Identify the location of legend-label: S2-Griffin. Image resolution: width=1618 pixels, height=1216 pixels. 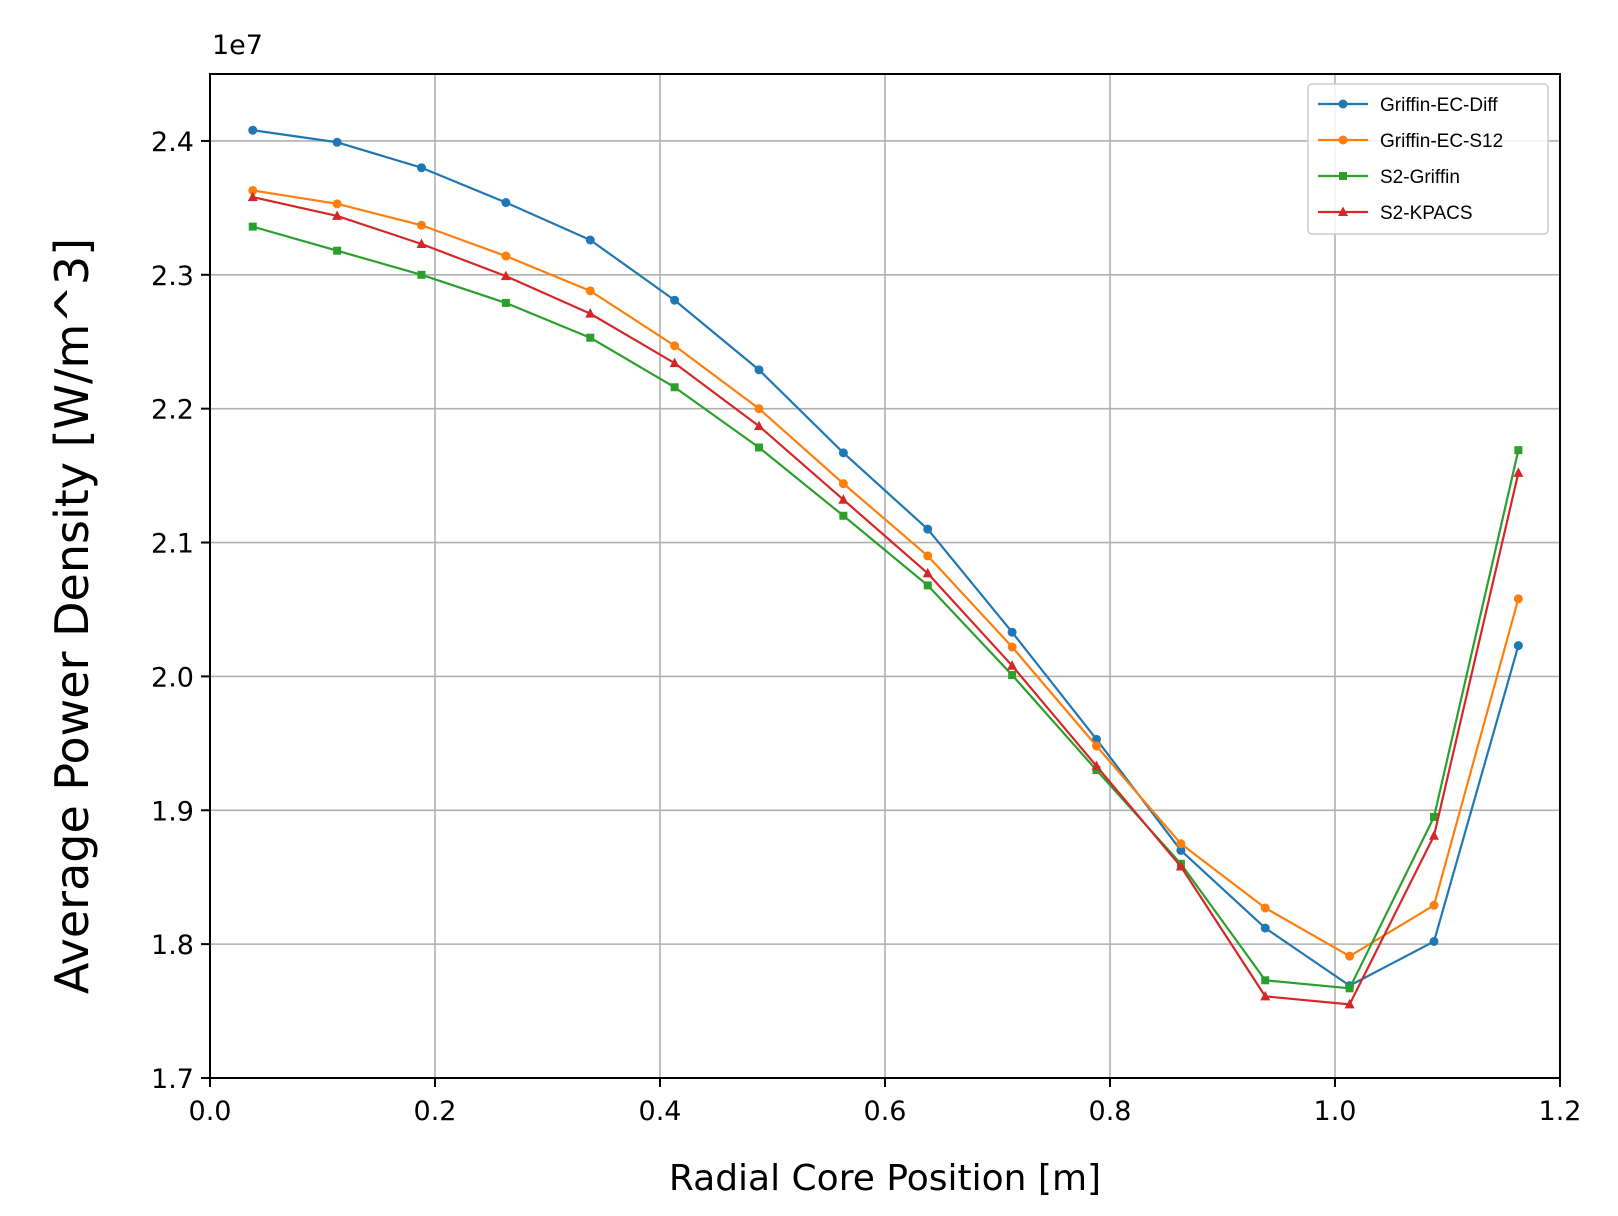
(1420, 177).